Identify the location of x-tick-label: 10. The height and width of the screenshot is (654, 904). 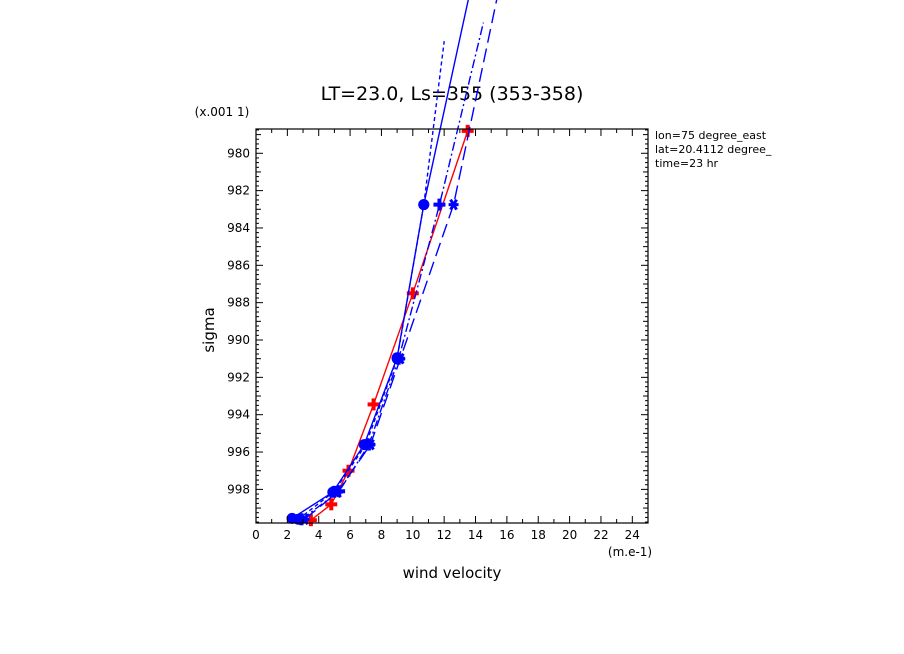
(412, 535).